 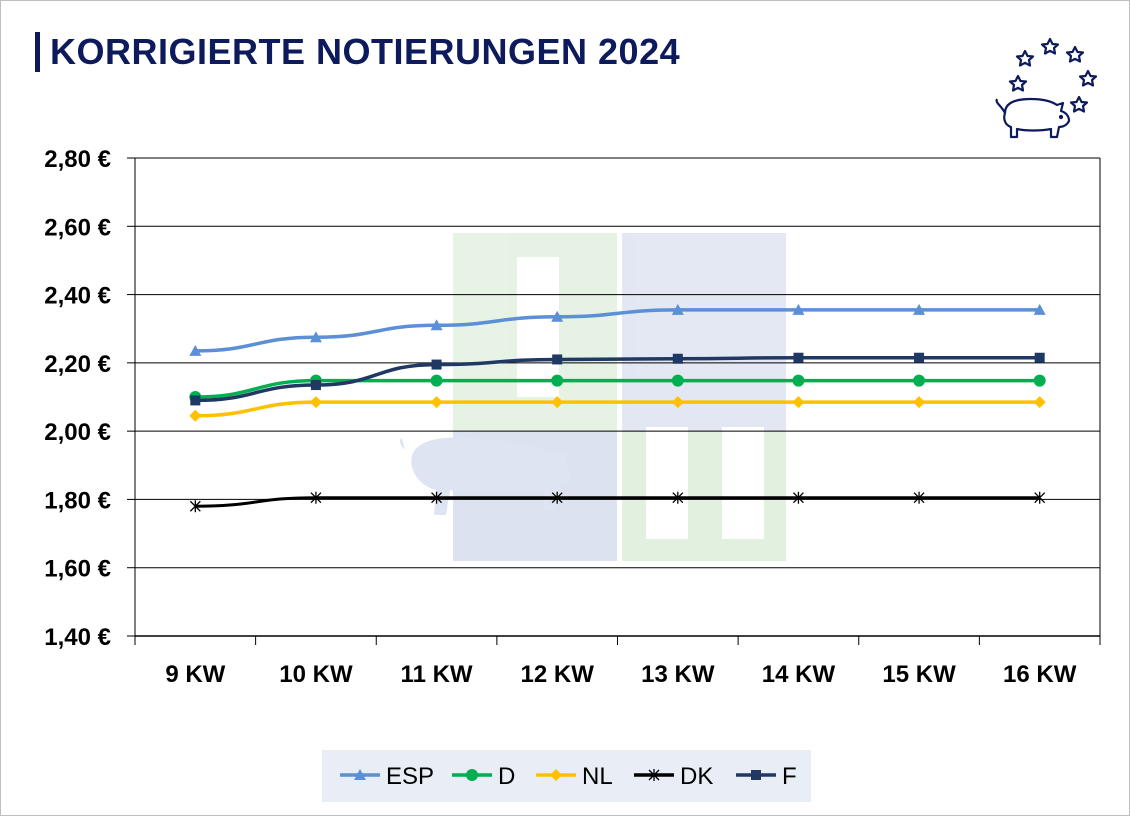 What do you see at coordinates (77, 432) in the screenshot?
I see `y-tick-label: 2,00 €` at bounding box center [77, 432].